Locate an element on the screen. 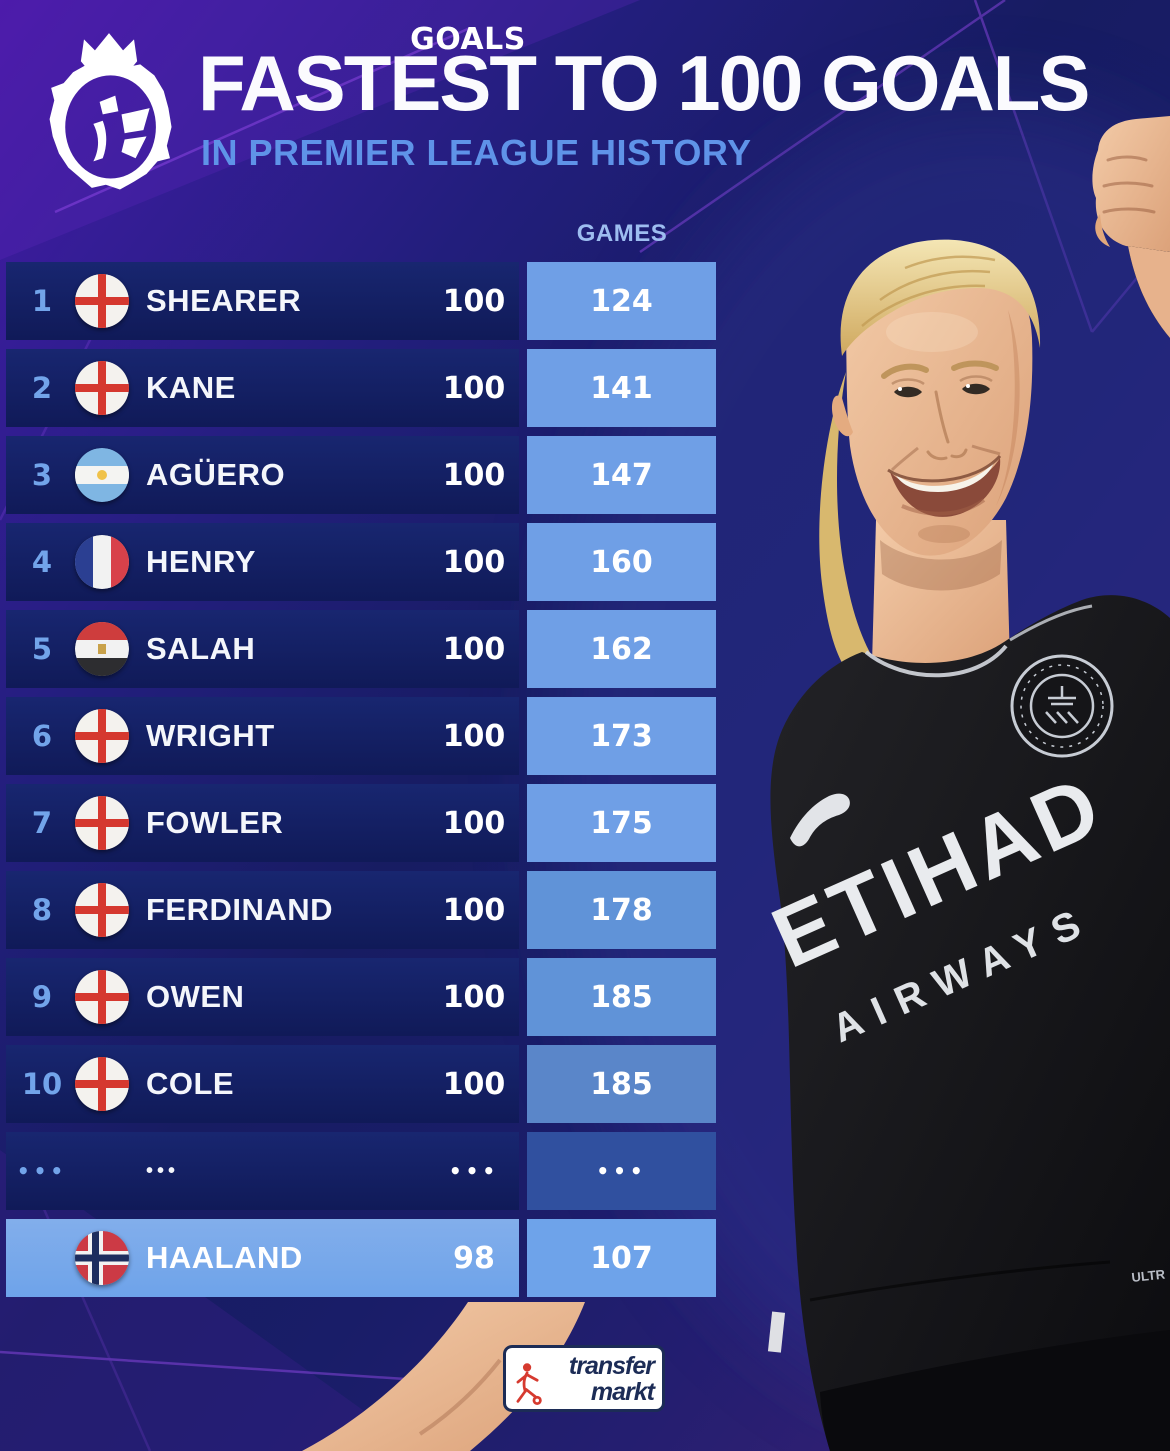  player-name: AGÜERO is located at coordinates (216, 474).